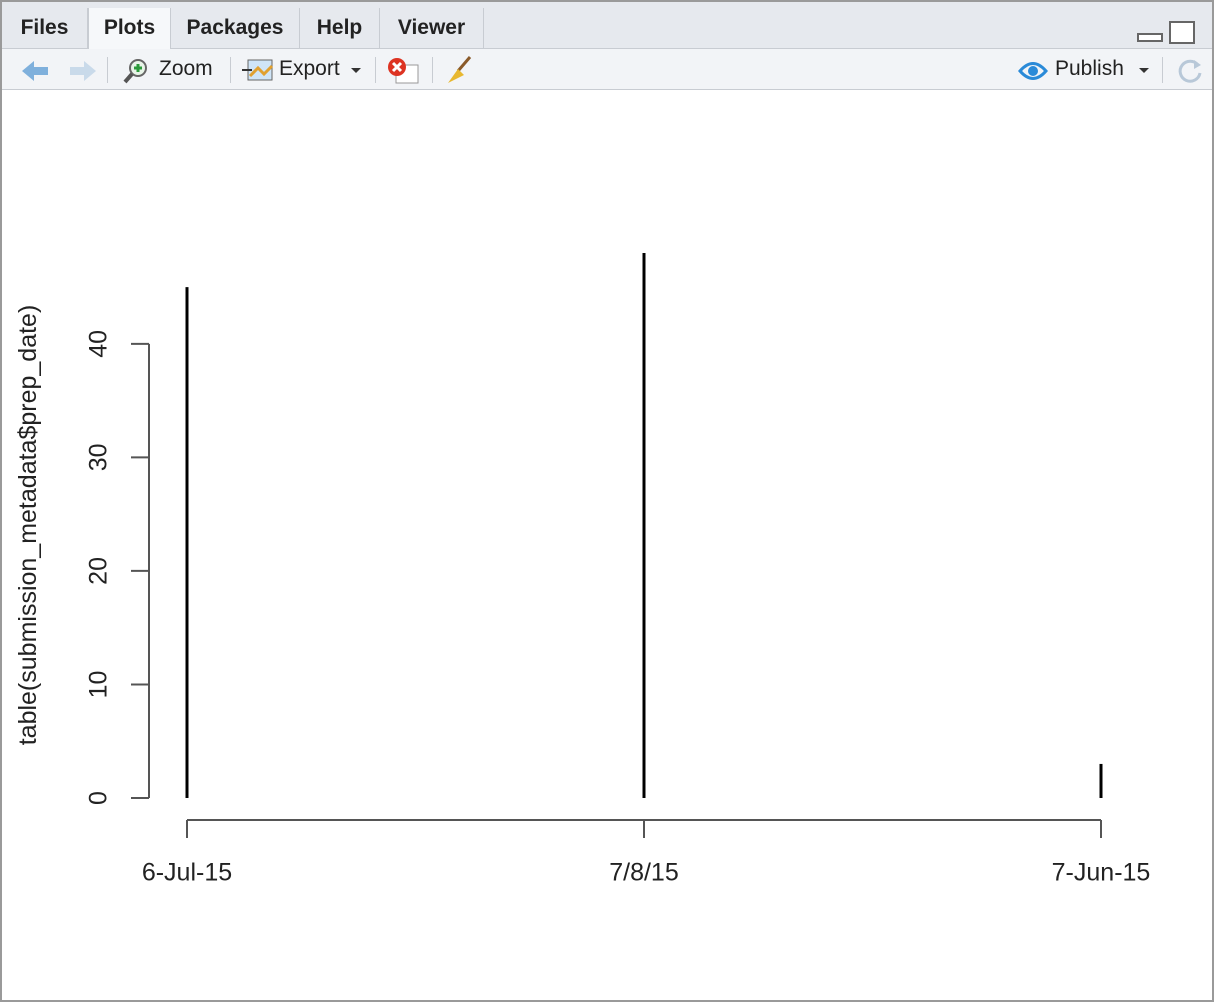  What do you see at coordinates (187, 873) in the screenshot?
I see `x-tick-label: 6-Jul-15` at bounding box center [187, 873].